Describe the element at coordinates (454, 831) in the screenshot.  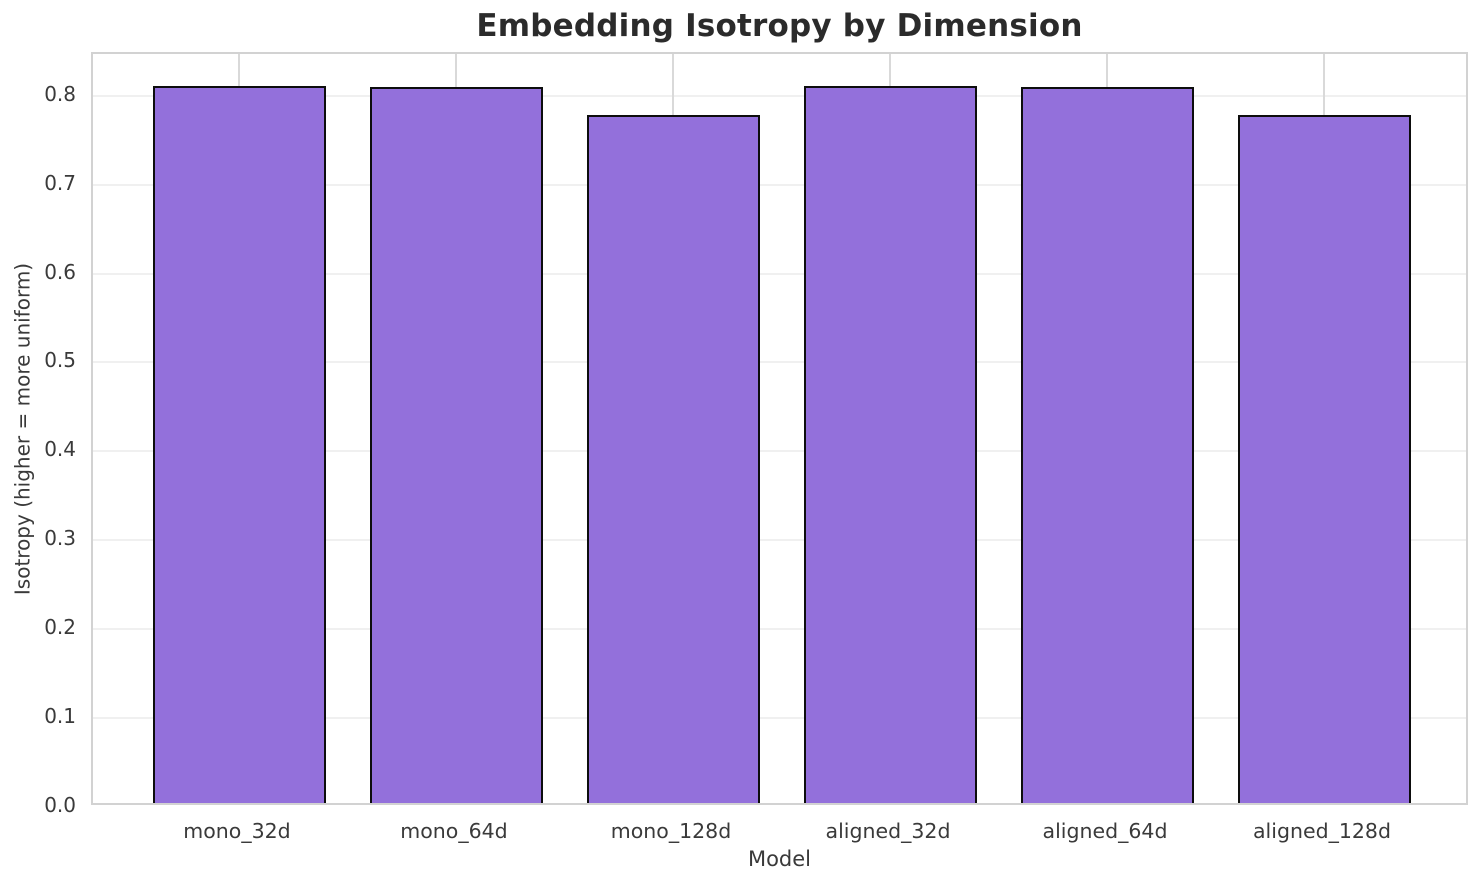
I see `x-tick-label: mono_64d` at that location.